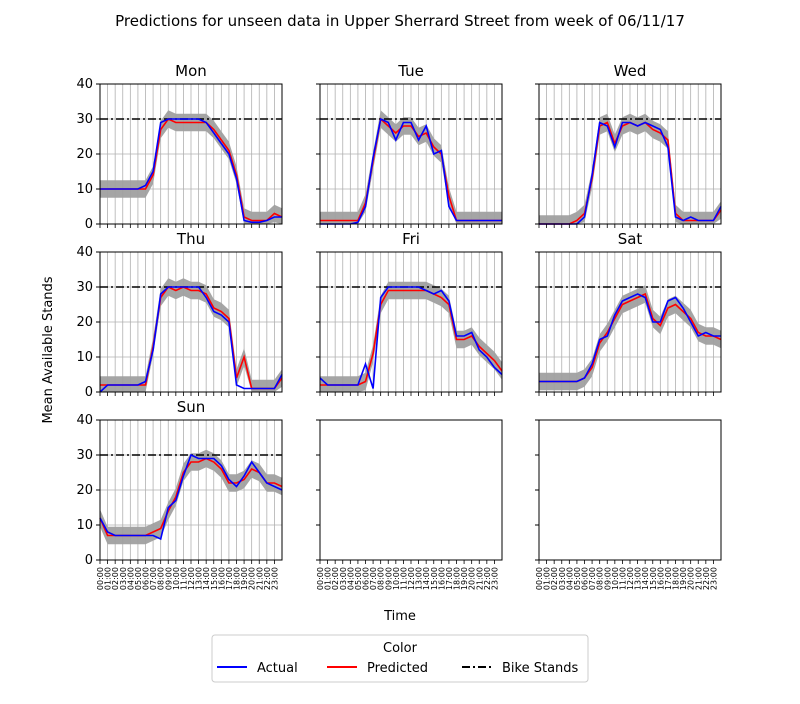 The height and width of the screenshot is (704, 800). Describe the element at coordinates (540, 668) in the screenshot. I see `legend-label-bike-stands: Bike Stands` at that location.